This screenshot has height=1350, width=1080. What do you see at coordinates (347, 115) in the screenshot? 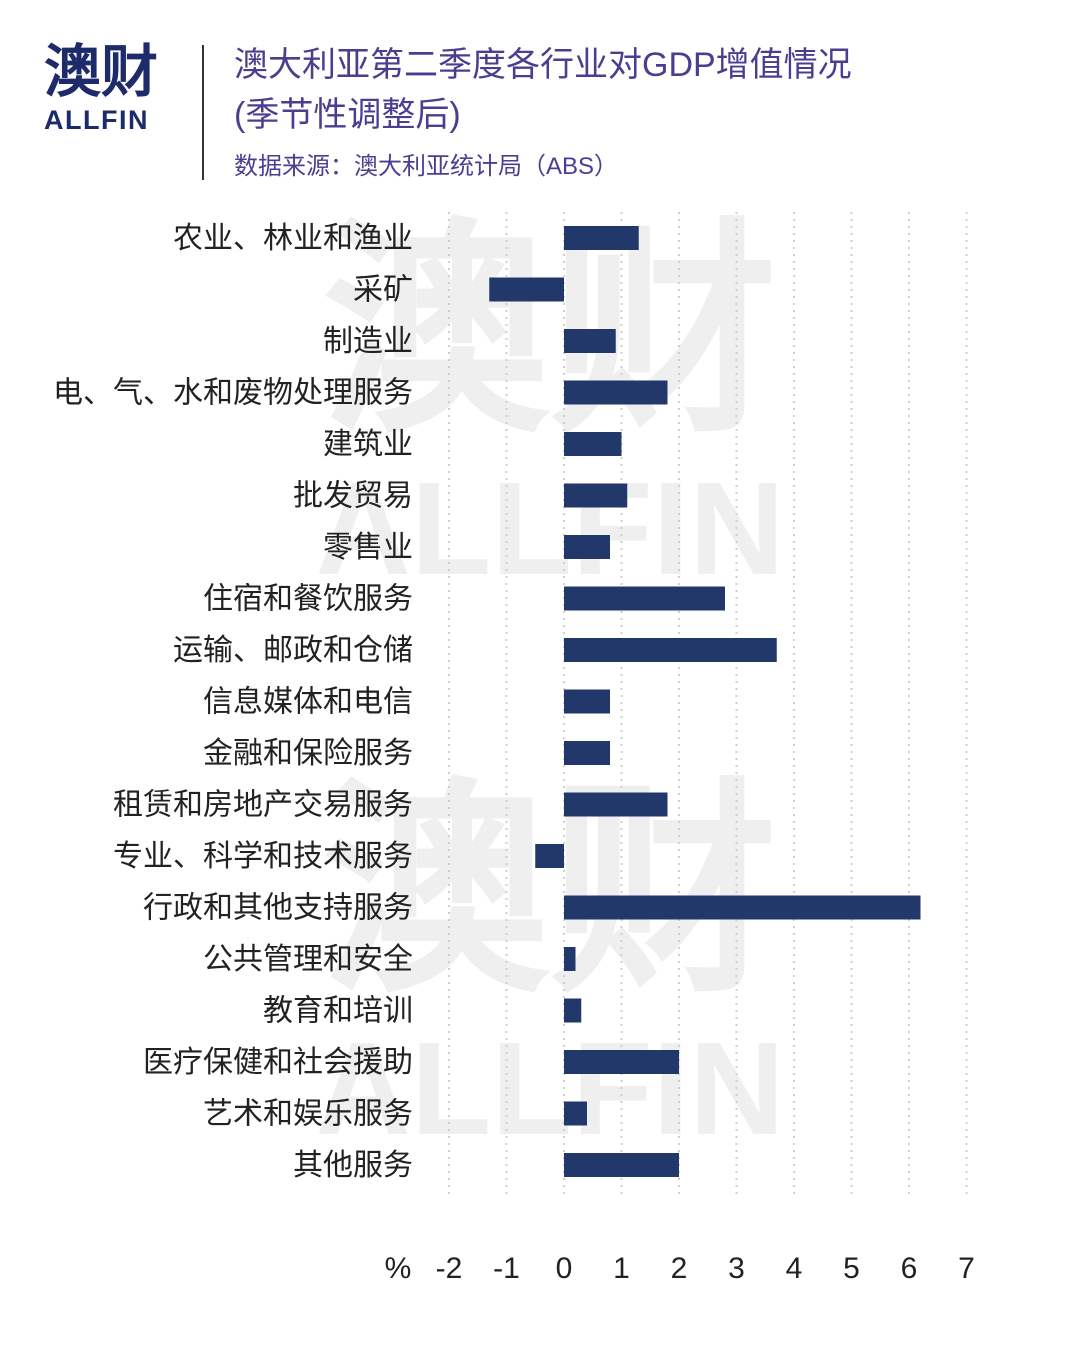
I see `chart-subtitle: (季节性调整后)` at bounding box center [347, 115].